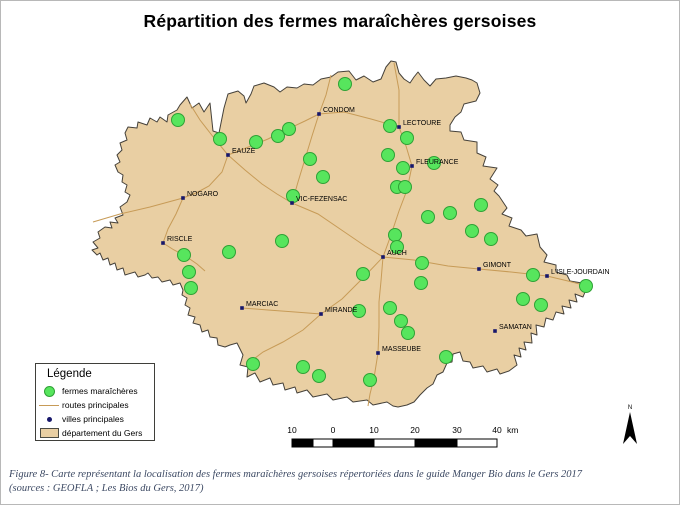  I want to click on scale-bar: 10 0 10 20 30 40 km, so click(402, 436).